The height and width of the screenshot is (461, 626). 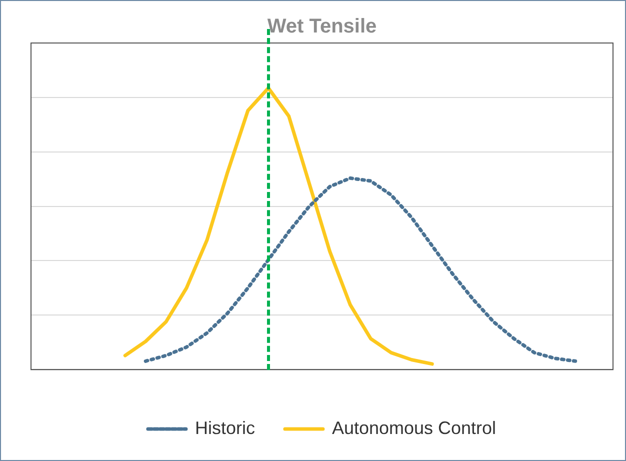 What do you see at coordinates (414, 428) in the screenshot?
I see `legend-label: Autonomous Control` at bounding box center [414, 428].